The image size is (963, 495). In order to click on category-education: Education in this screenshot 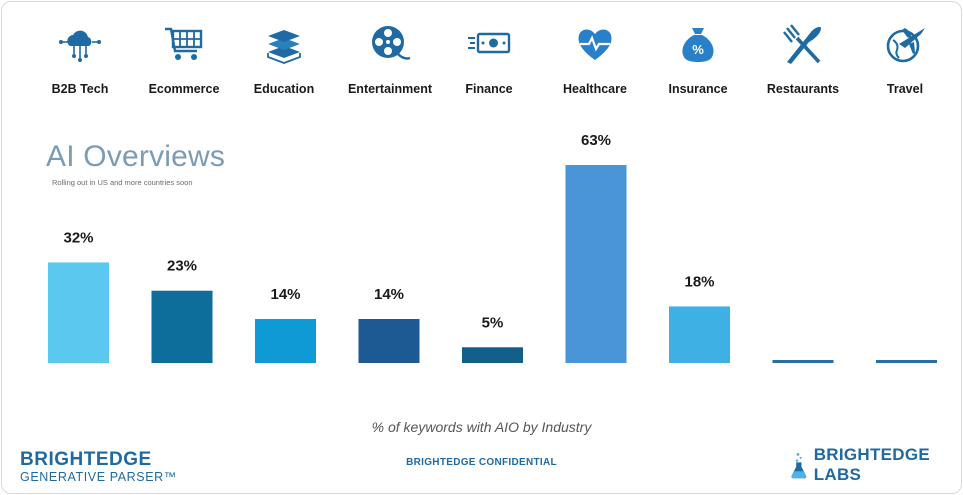, I will do `click(284, 59)`.